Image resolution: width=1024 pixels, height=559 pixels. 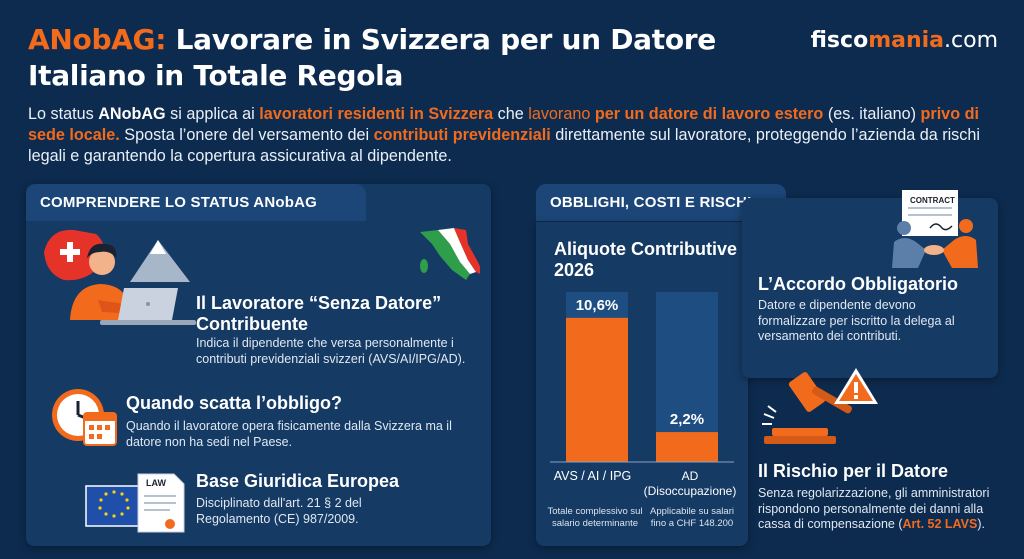 I want to click on law-label: LAW, so click(x=156, y=483).